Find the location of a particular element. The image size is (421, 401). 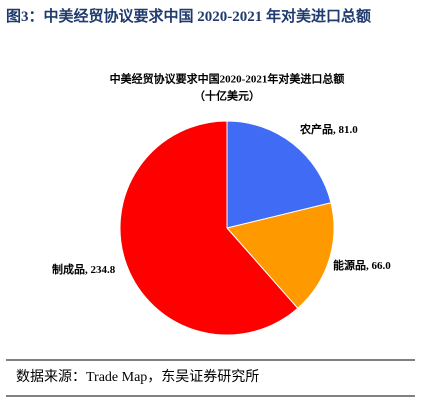

slice-label: 农产品, 81.0 is located at coordinates (328, 129).